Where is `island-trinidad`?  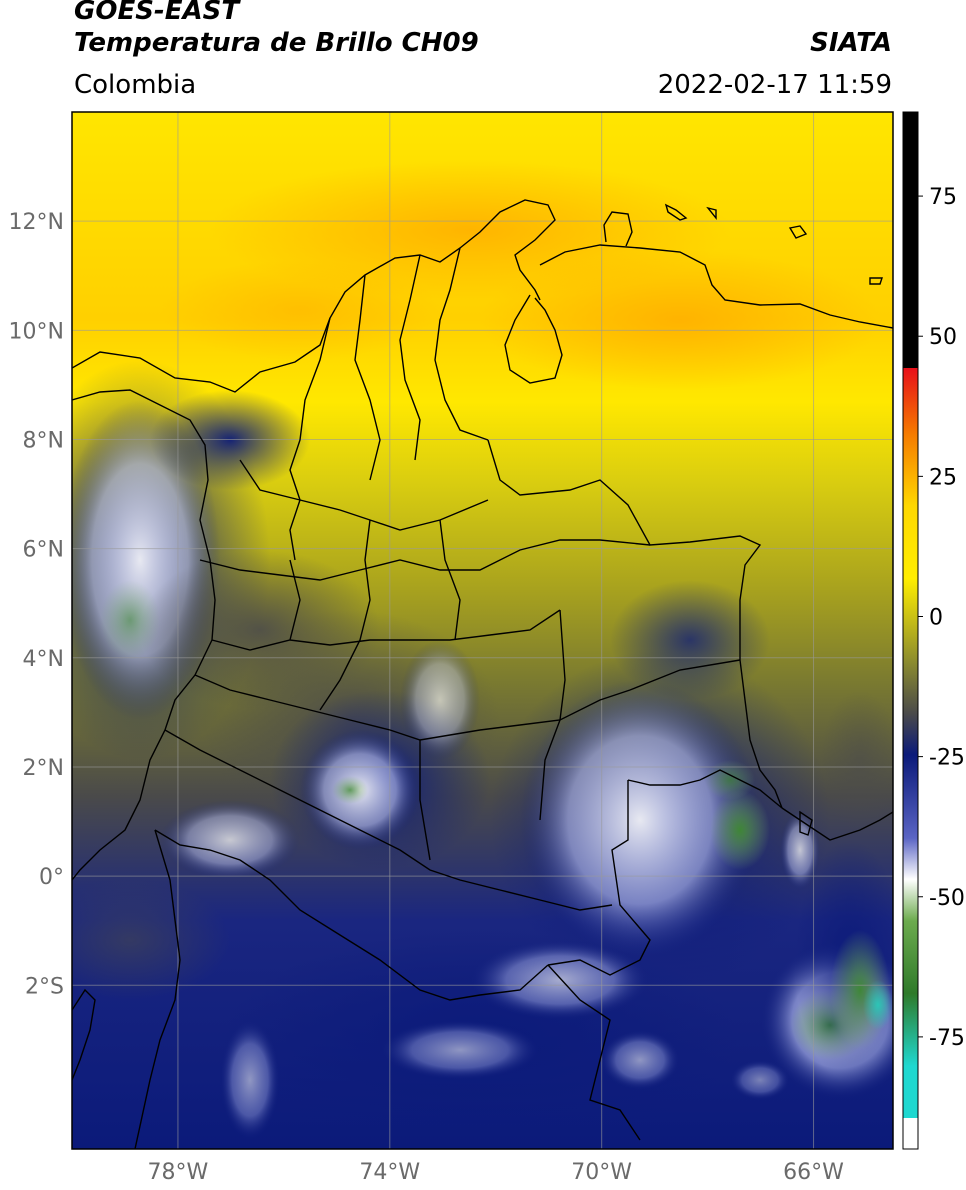
island-trinidad is located at coordinates (876, 281).